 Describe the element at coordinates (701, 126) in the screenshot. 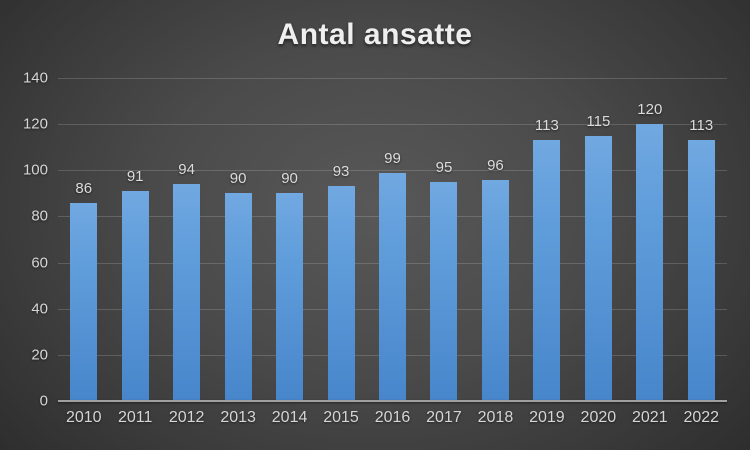

I see `data-label-2022: 113` at that location.